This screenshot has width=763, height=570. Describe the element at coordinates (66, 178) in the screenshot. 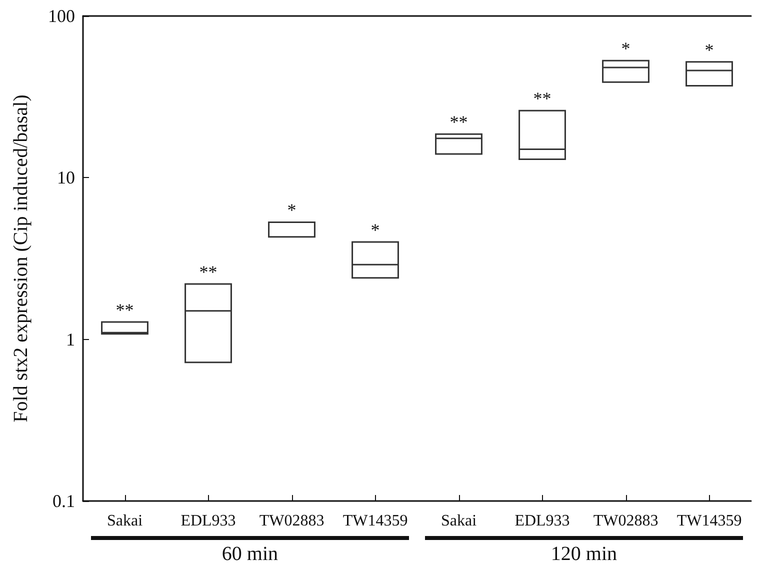

I see `y-tick-label: 10` at that location.